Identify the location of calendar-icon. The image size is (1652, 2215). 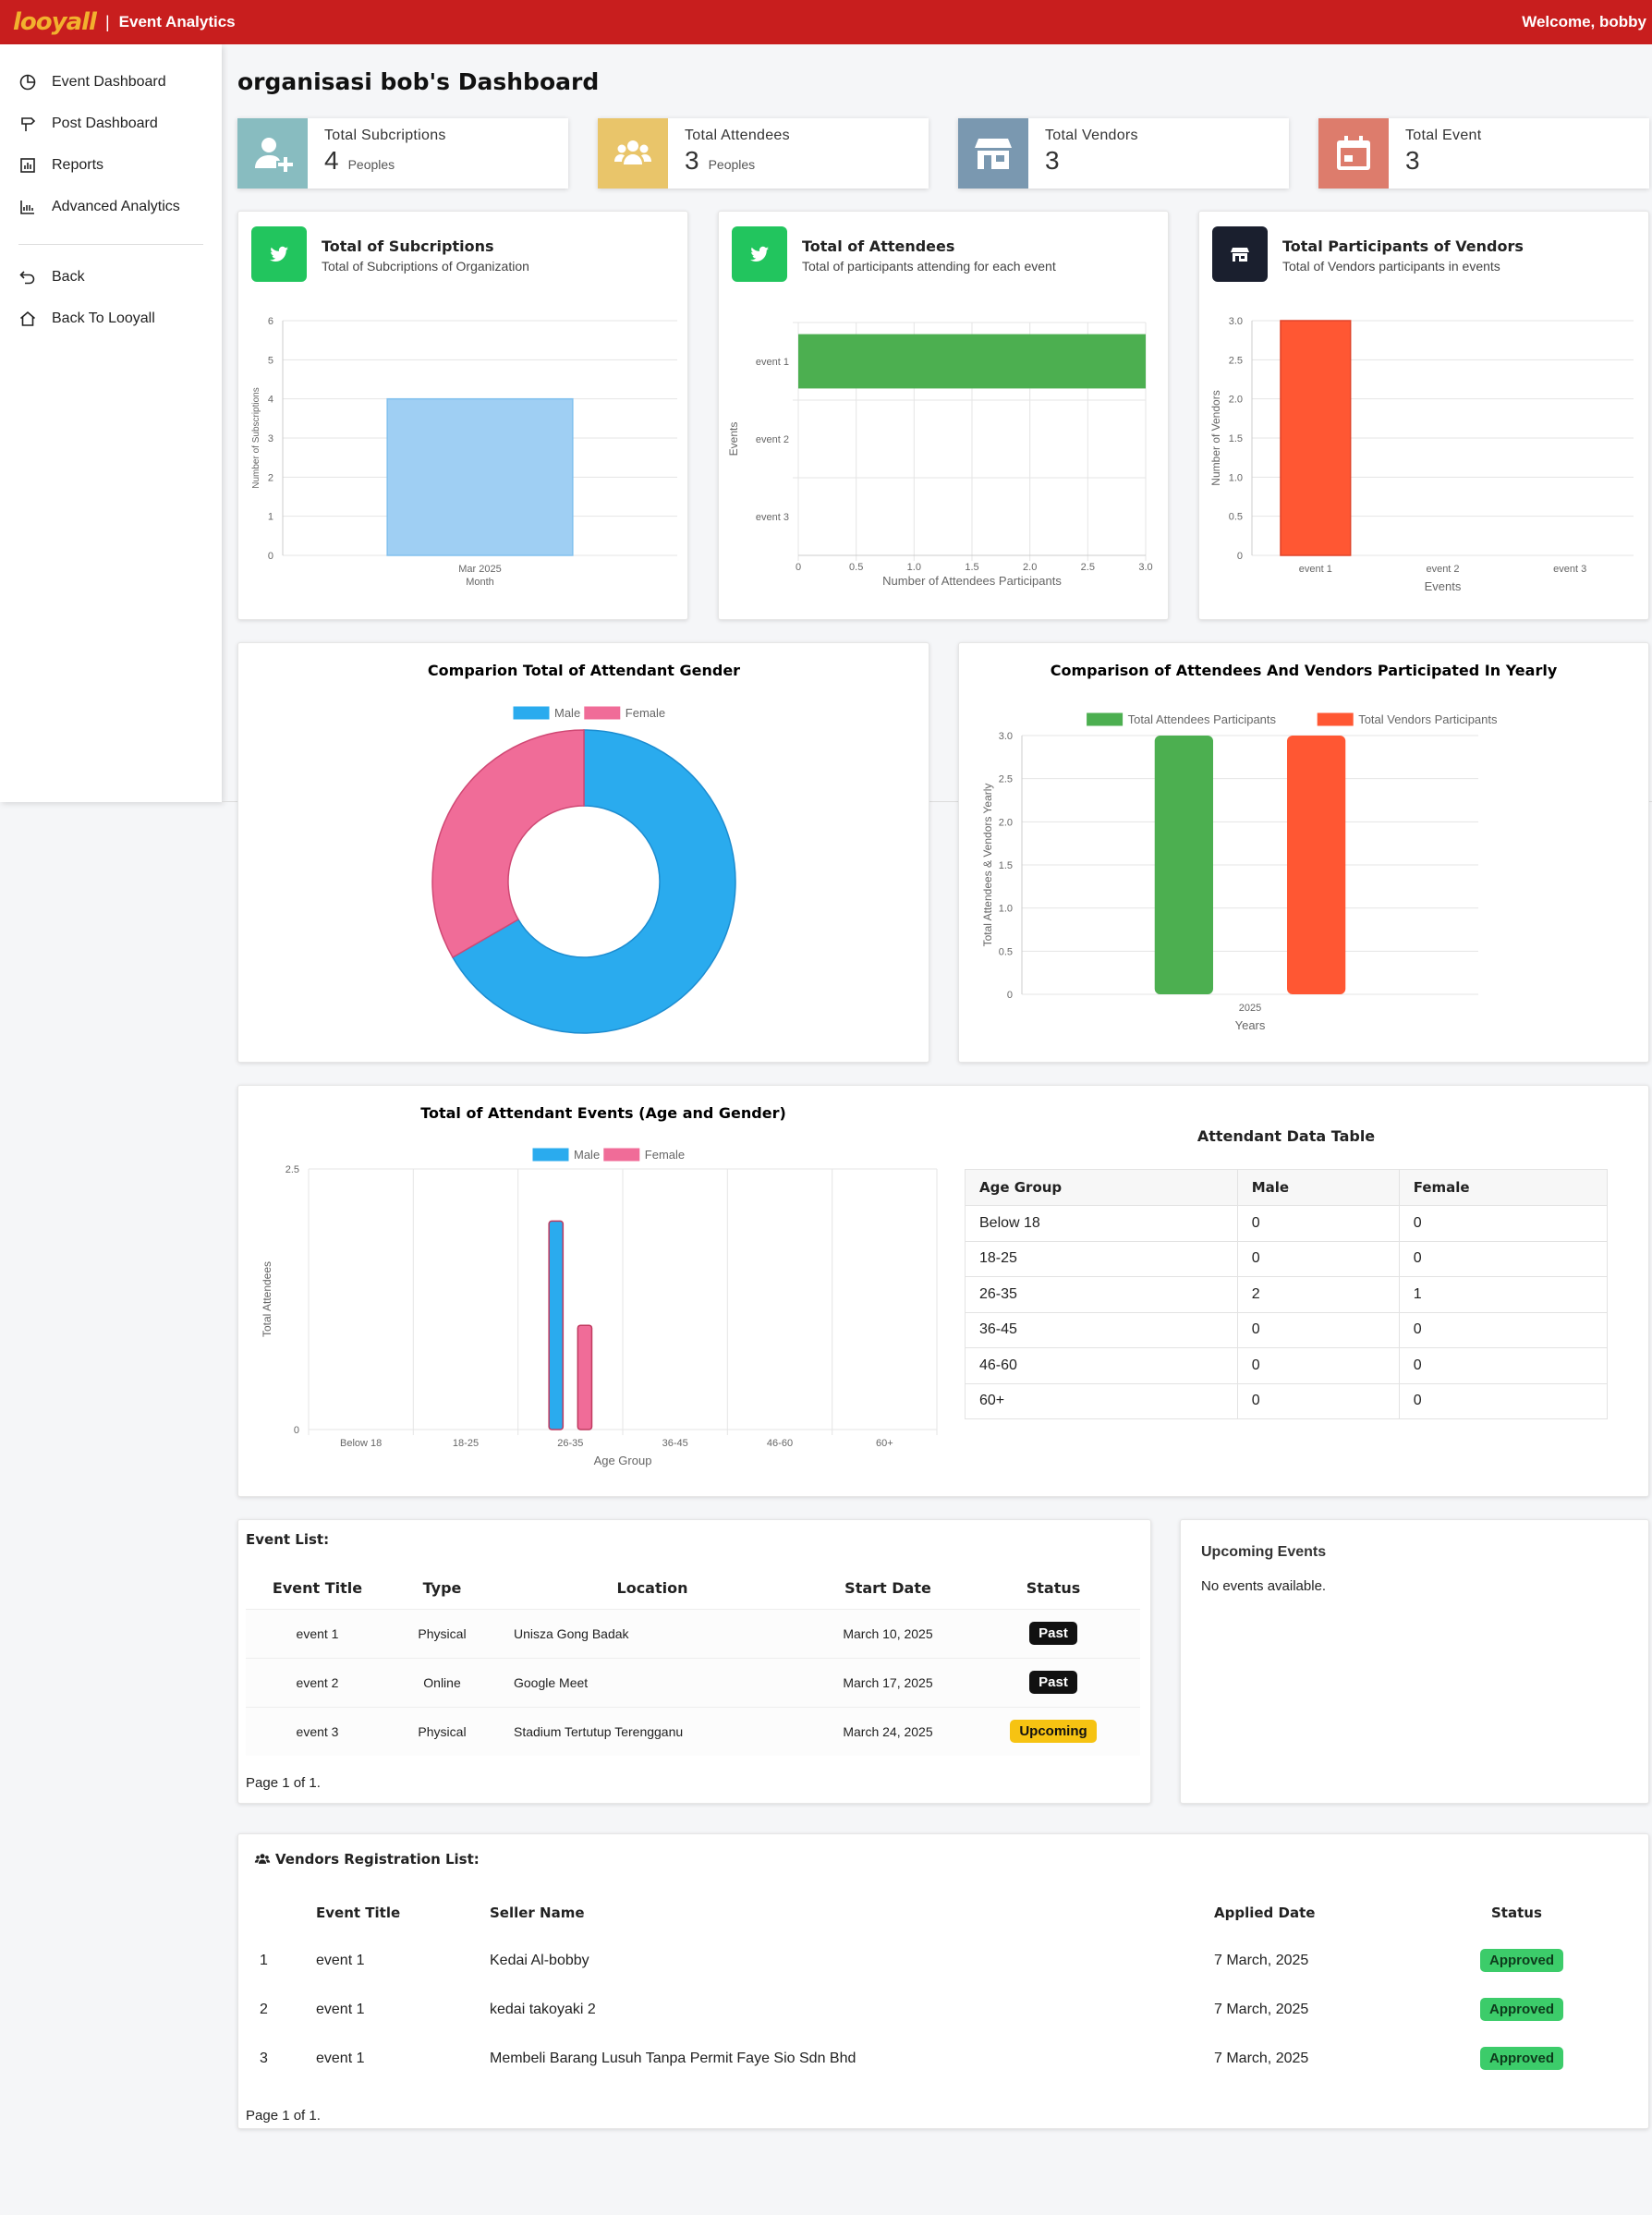
(1353, 154).